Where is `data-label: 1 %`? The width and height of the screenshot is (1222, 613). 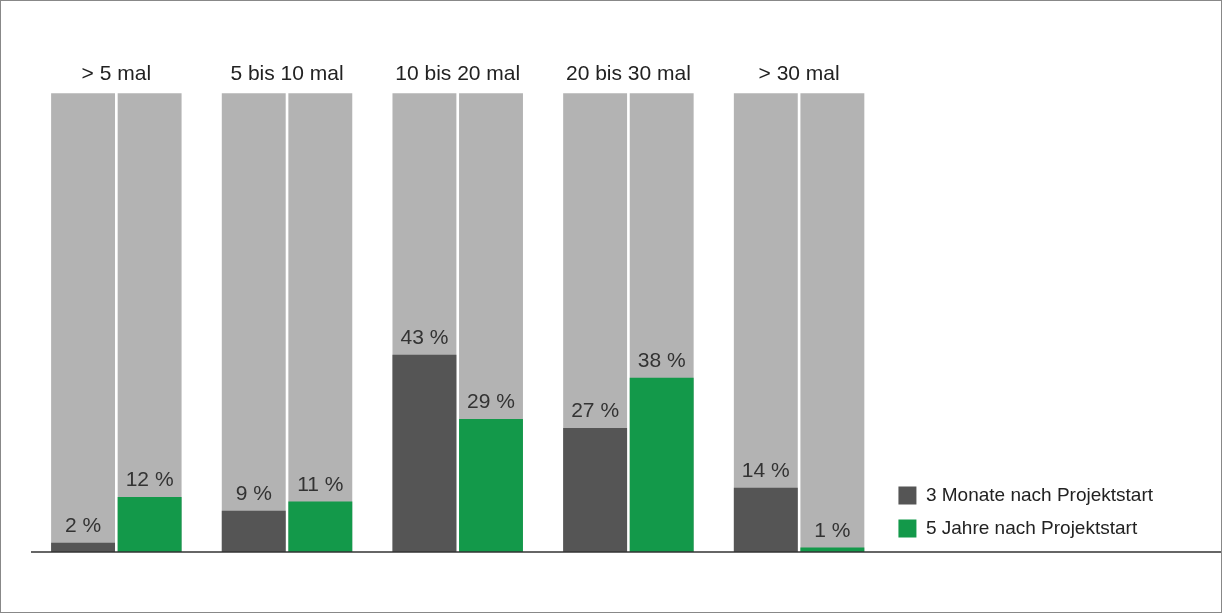 data-label: 1 % is located at coordinates (832, 529).